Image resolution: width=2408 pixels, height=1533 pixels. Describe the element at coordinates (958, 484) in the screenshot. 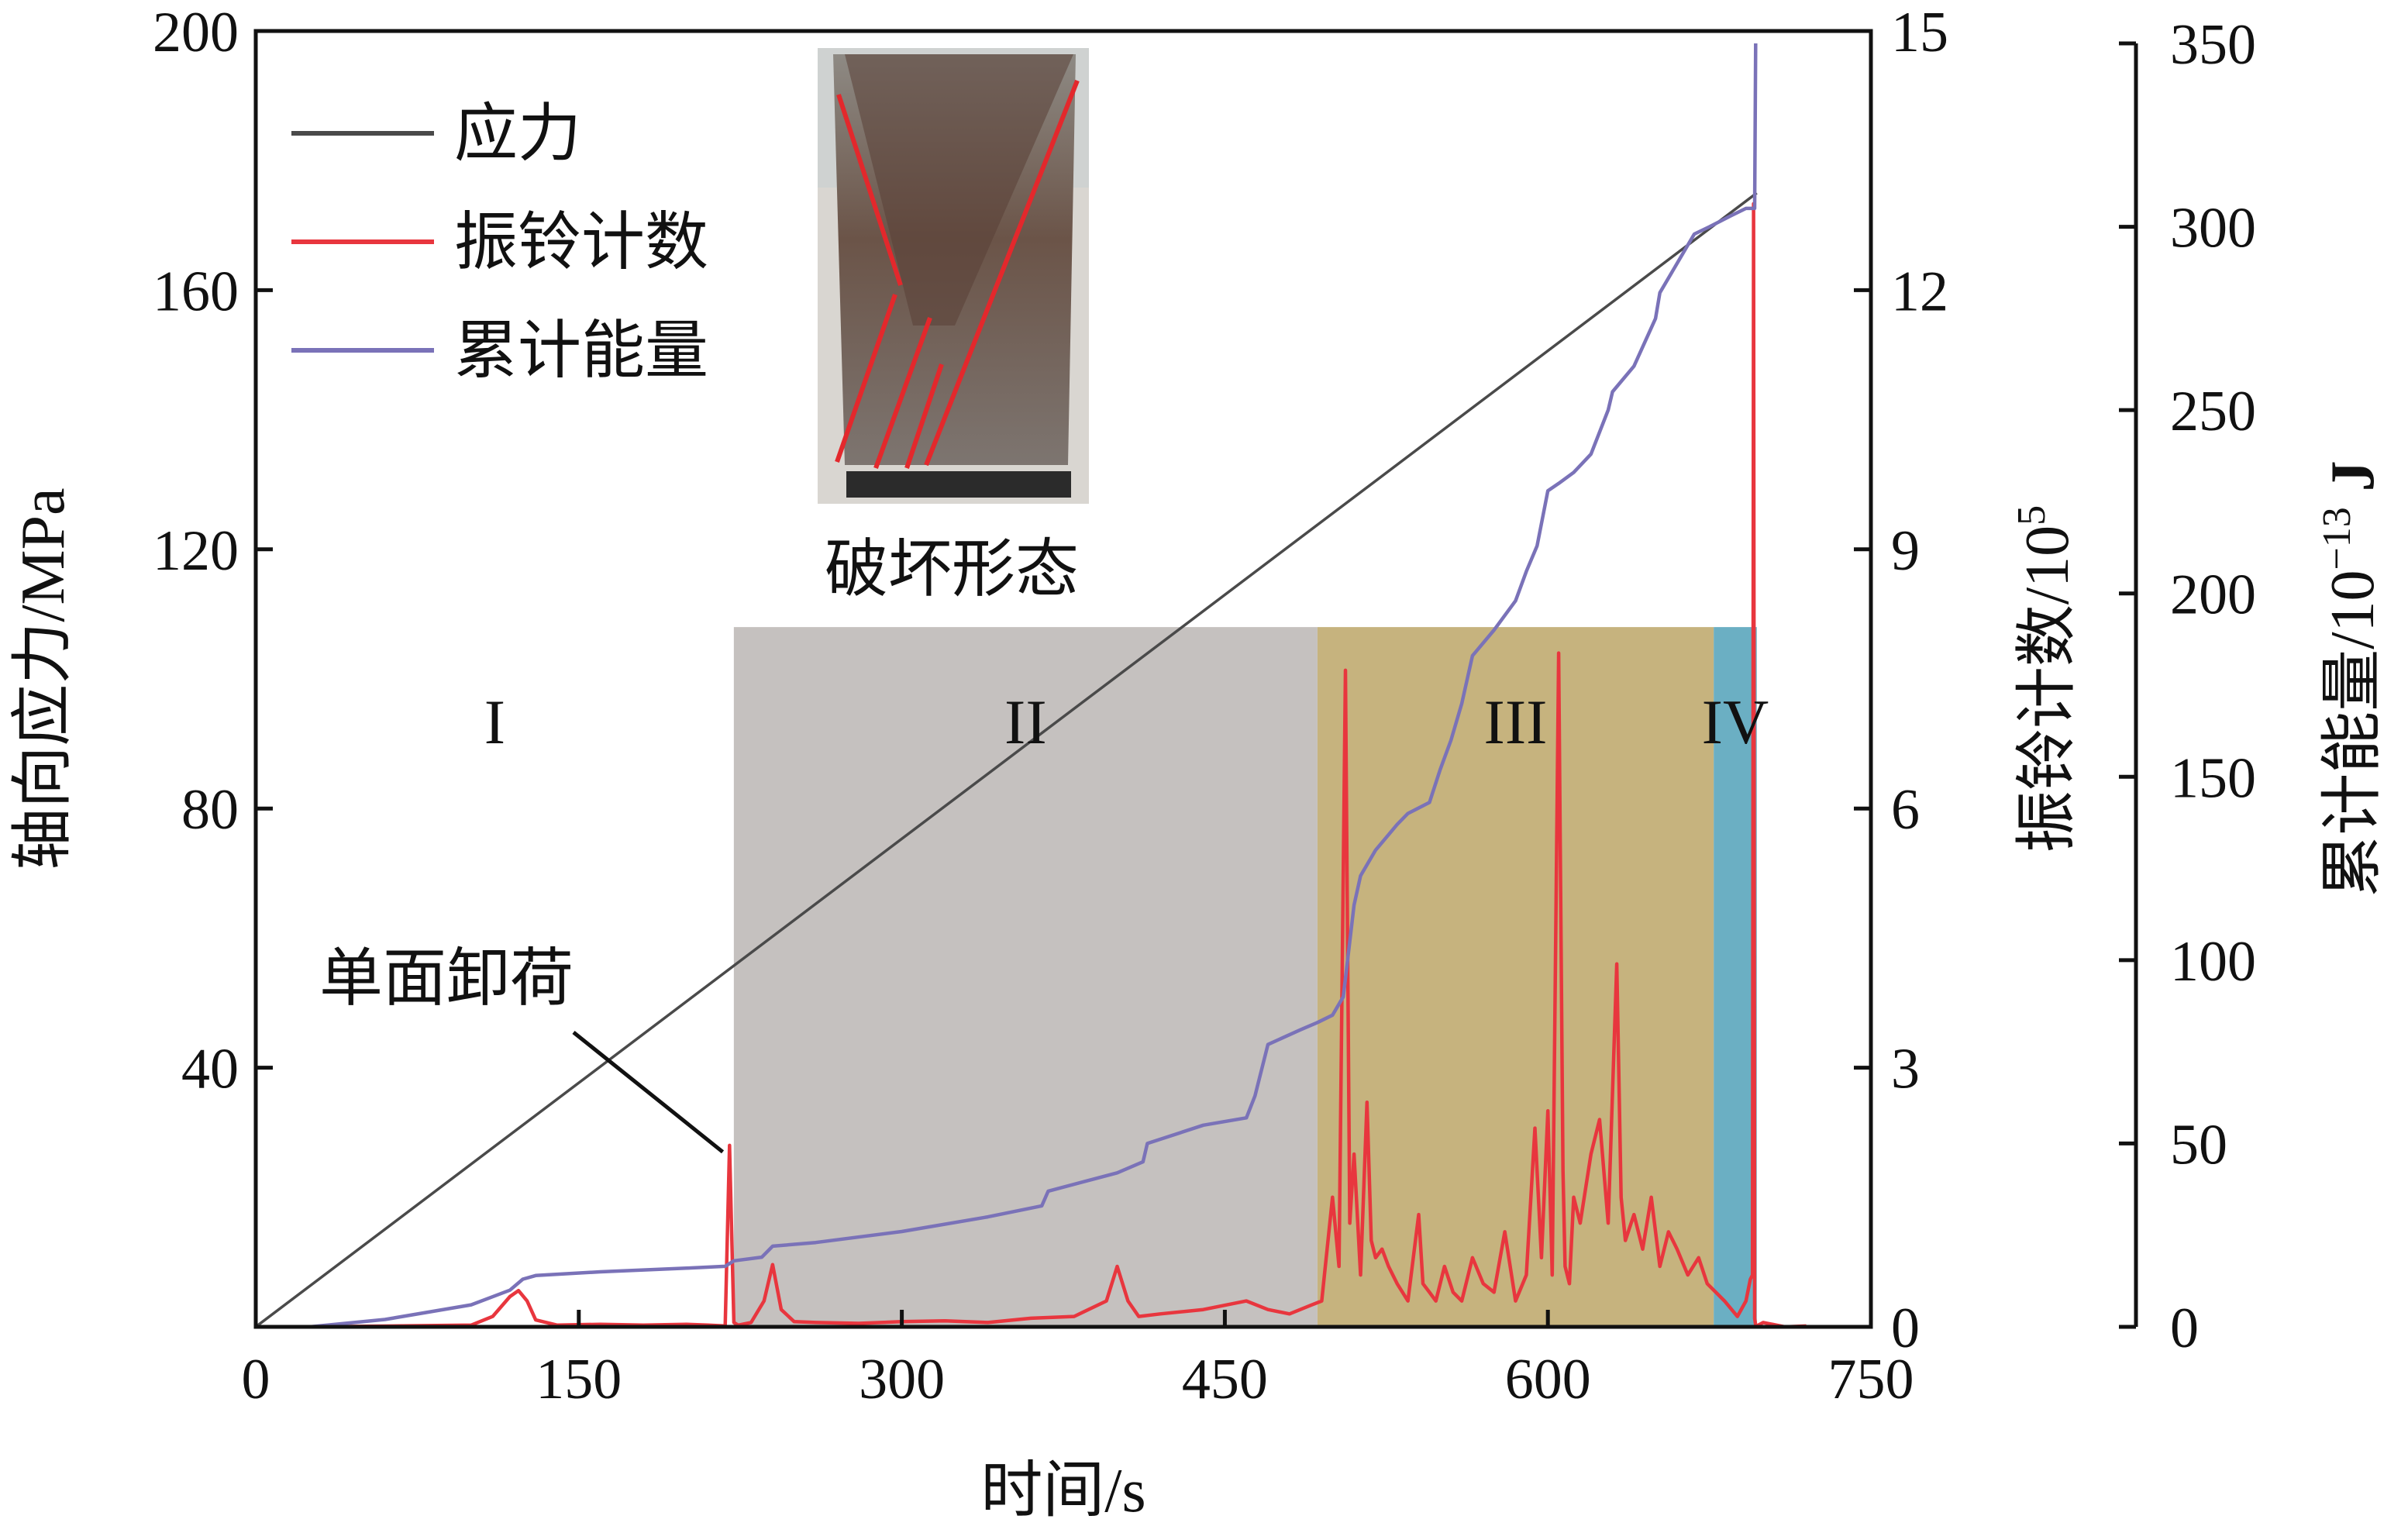

I see `loading-plate` at that location.